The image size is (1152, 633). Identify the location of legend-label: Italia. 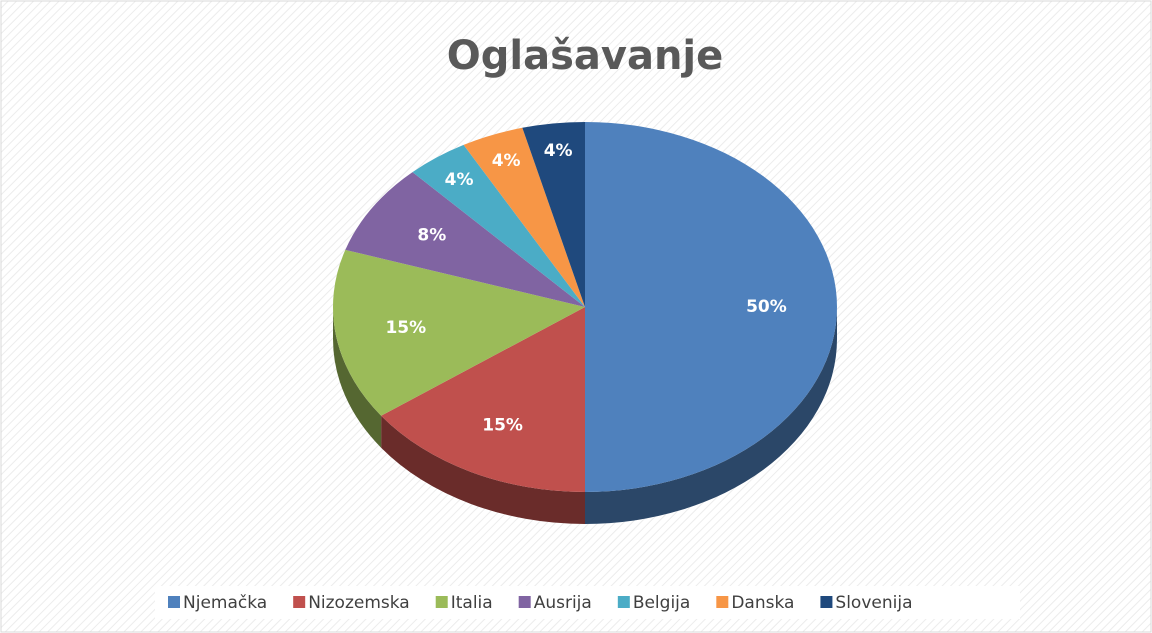
(472, 603).